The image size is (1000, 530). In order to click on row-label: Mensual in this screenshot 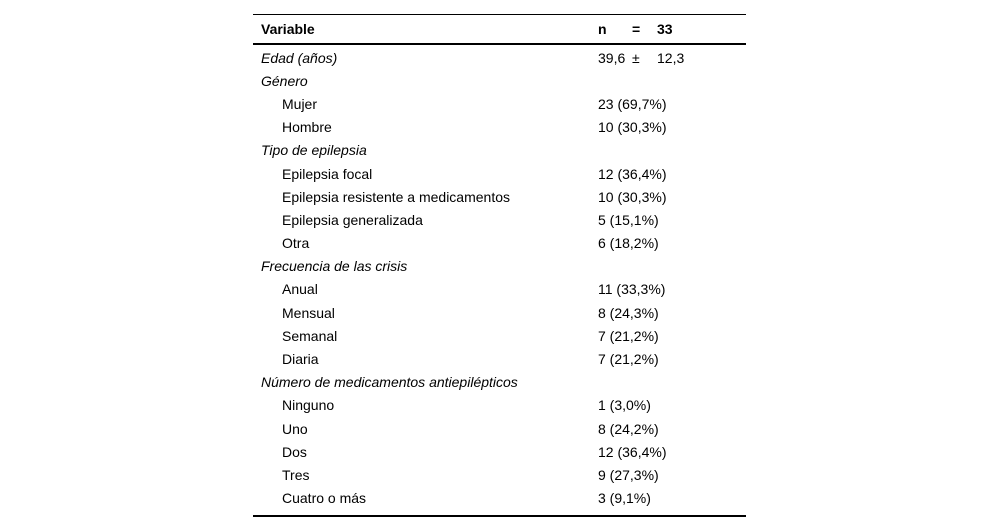, I will do `click(308, 312)`.